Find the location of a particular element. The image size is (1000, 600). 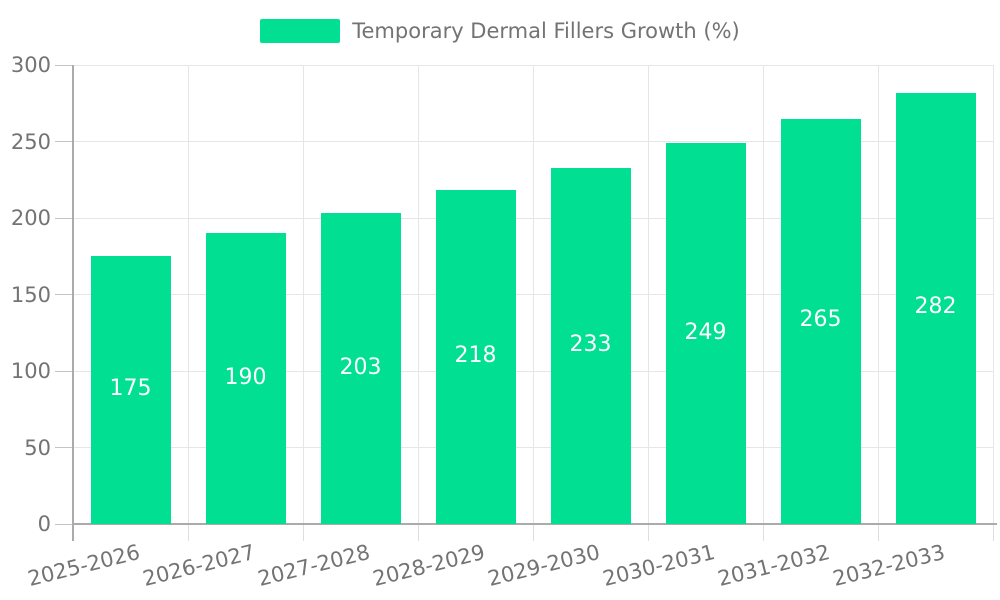

bar-2032-2033 is located at coordinates (935, 308).